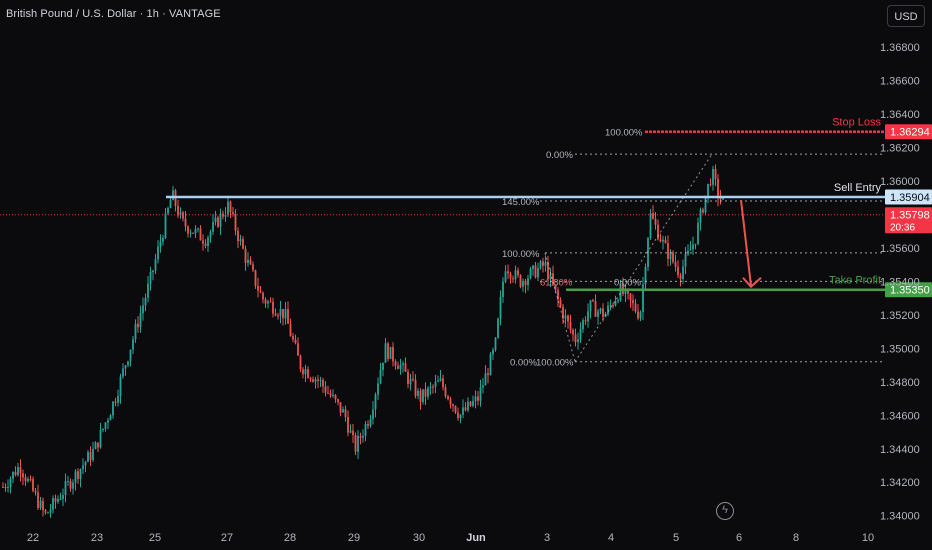 This screenshot has height=550, width=932. What do you see at coordinates (900, 48) in the screenshot?
I see `price-tick: 1.36800` at bounding box center [900, 48].